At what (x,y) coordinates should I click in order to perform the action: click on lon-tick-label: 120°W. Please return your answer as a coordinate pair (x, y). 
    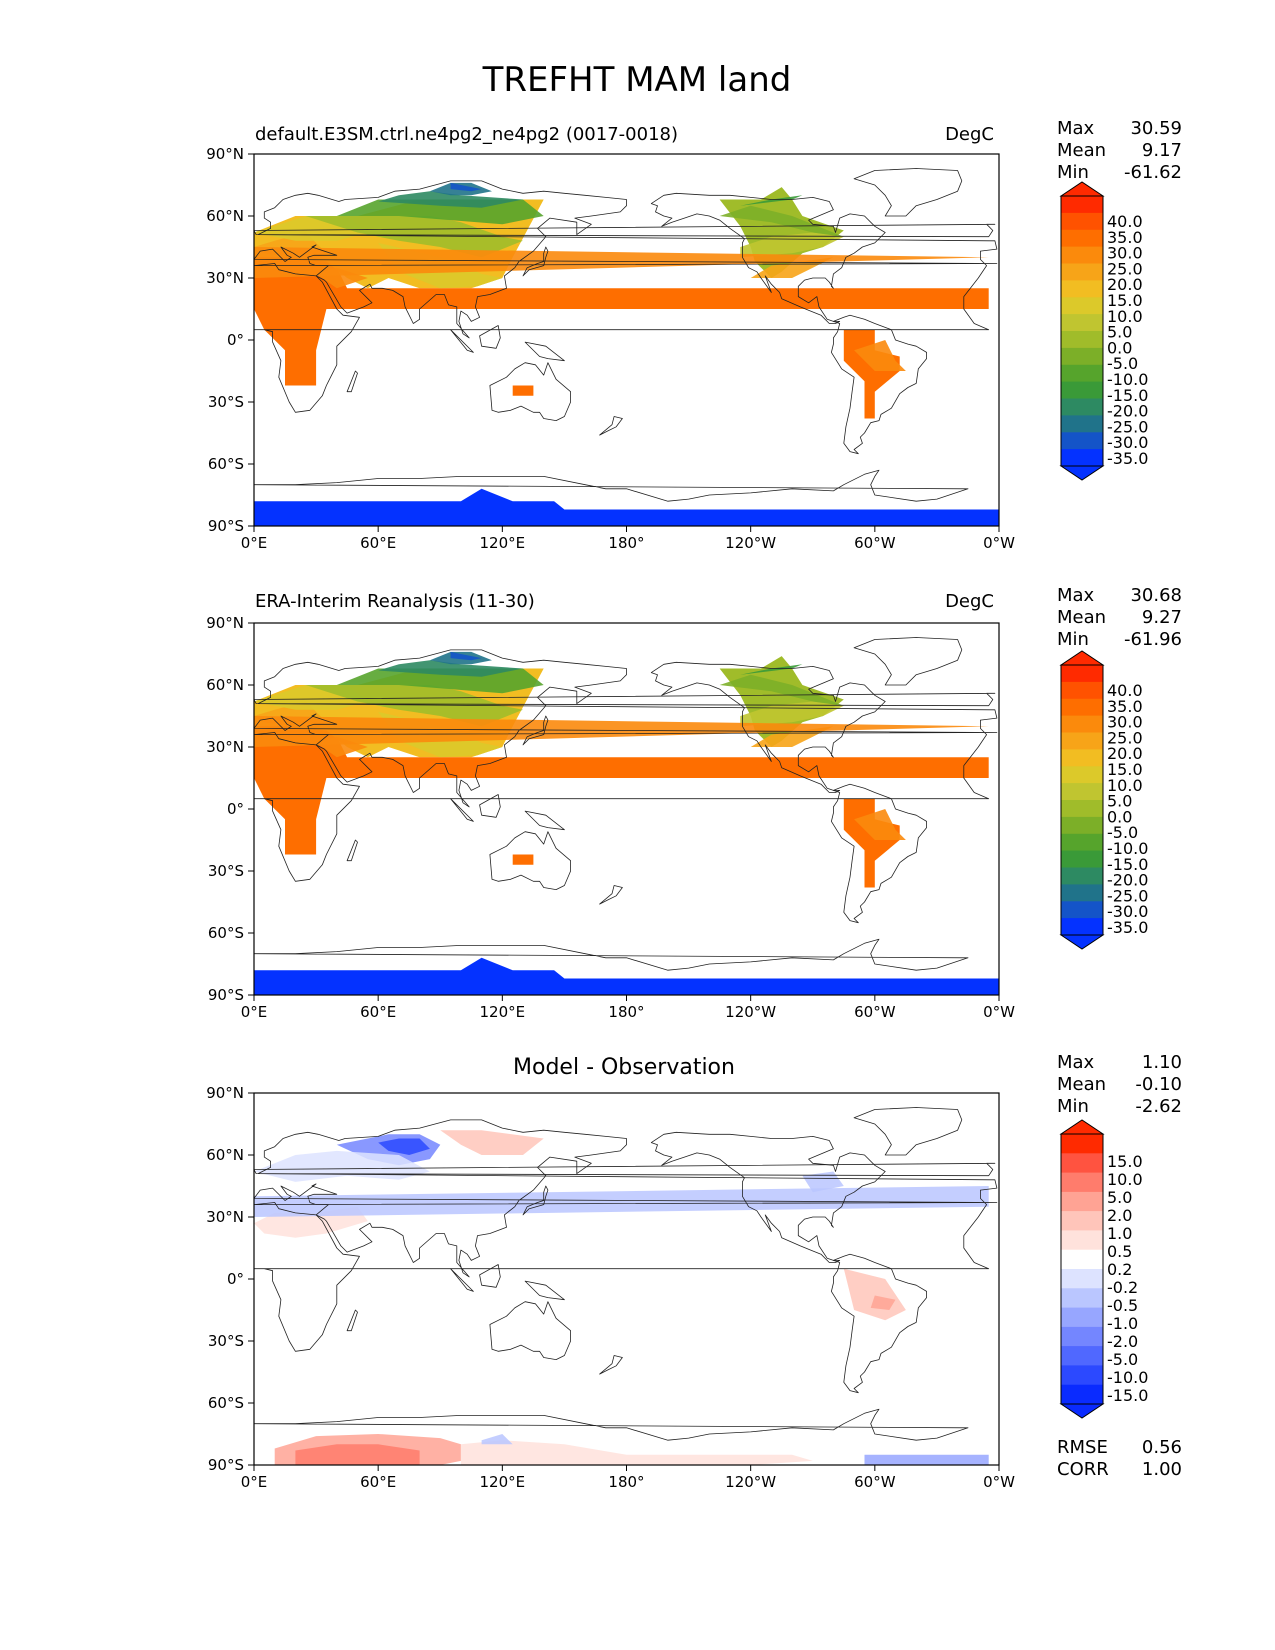
    Looking at the image, I should click on (750, 1012).